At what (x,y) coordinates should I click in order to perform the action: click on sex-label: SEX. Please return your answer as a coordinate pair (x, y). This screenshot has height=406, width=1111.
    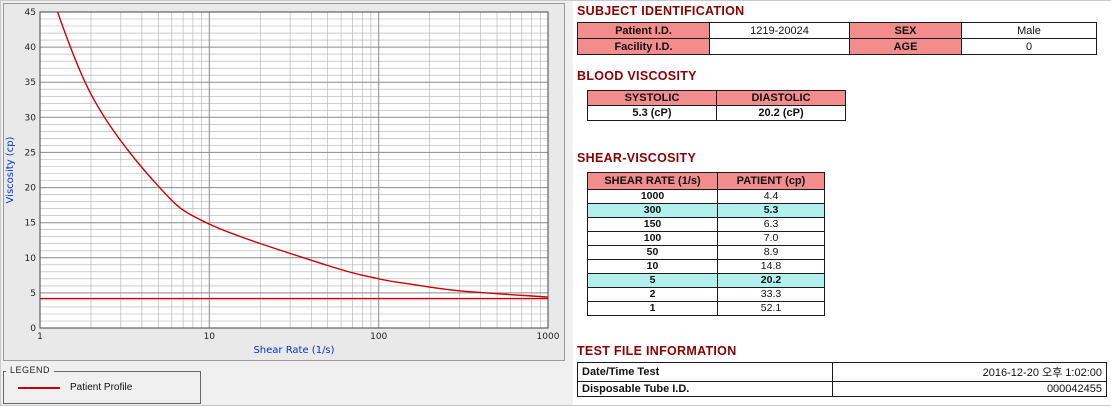
    Looking at the image, I should click on (905, 30).